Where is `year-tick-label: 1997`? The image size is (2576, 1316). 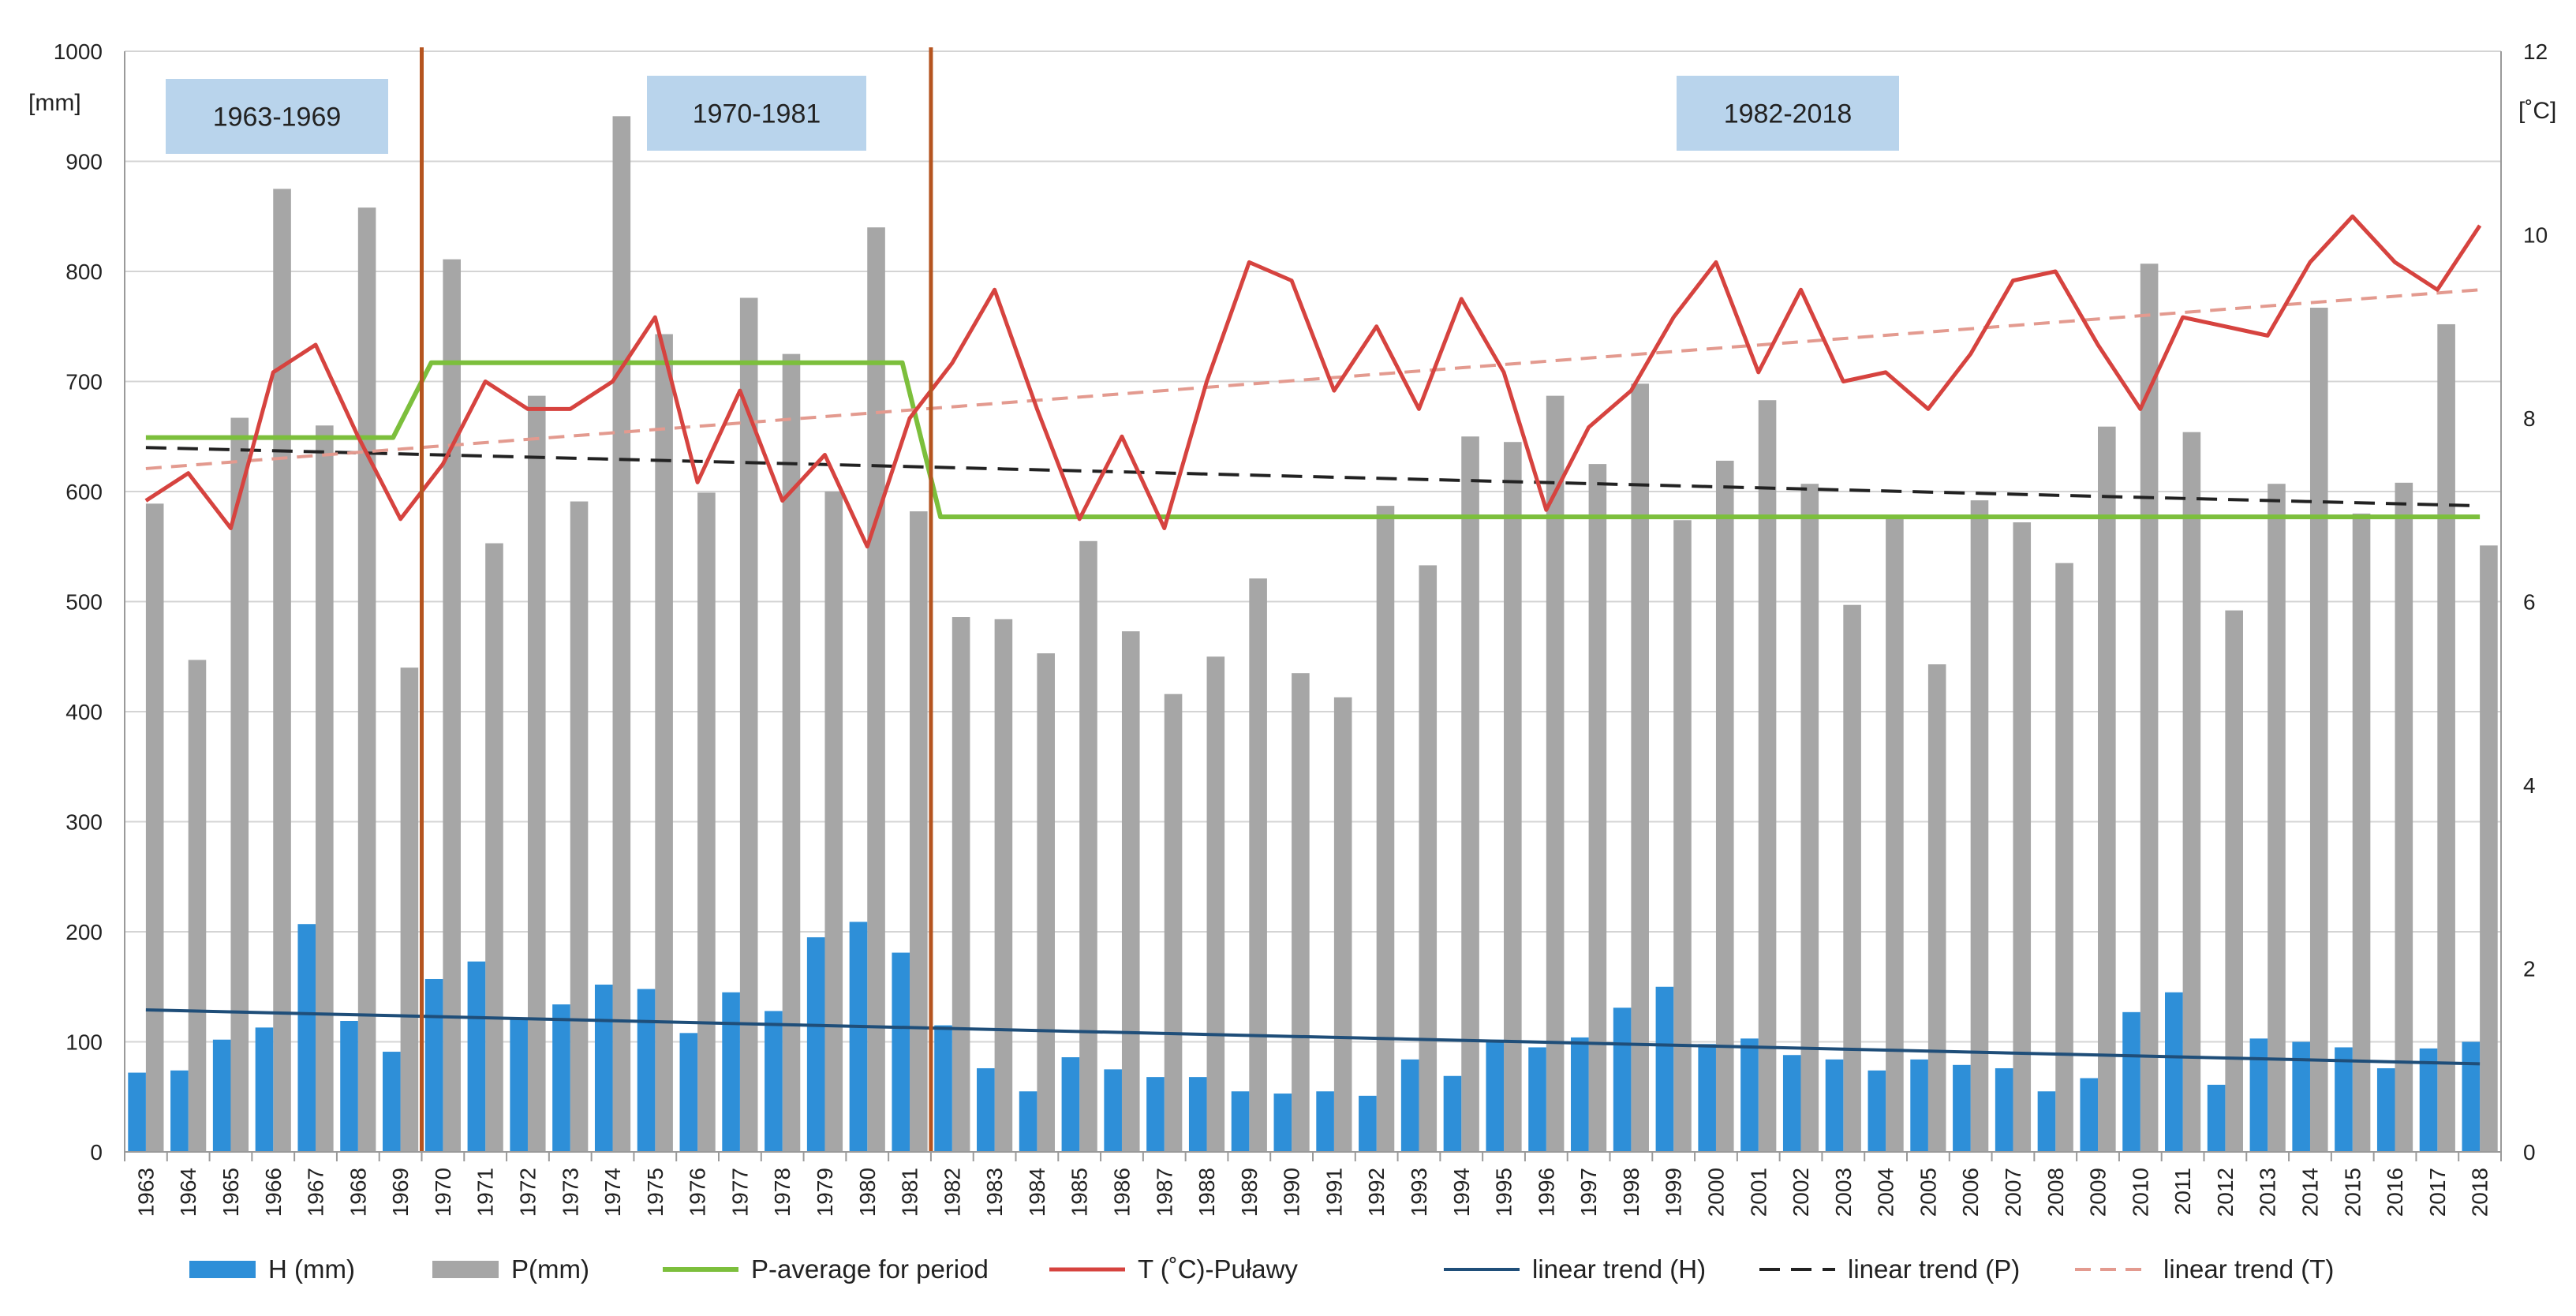 year-tick-label: 1997 is located at coordinates (1588, 1192).